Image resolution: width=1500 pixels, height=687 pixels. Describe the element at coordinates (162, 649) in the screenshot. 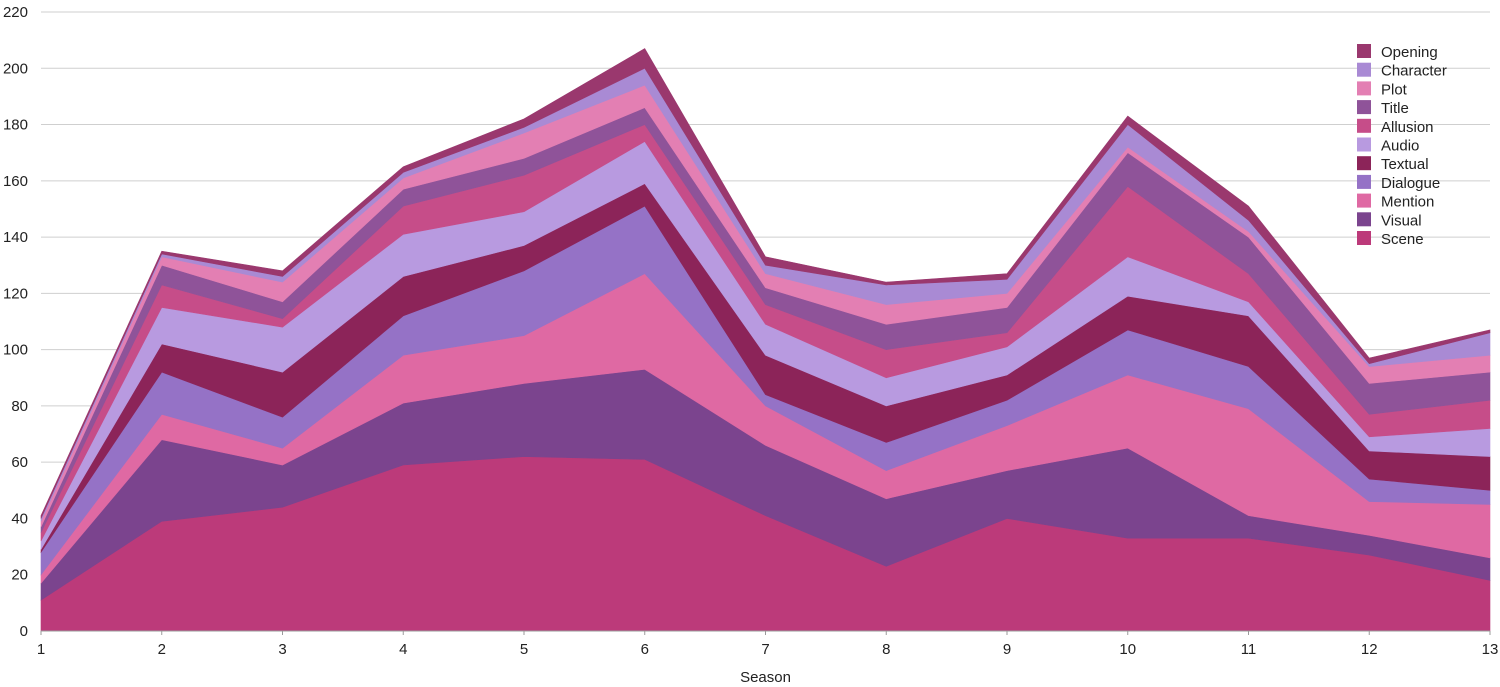

I see `x-tick-label: 2` at that location.